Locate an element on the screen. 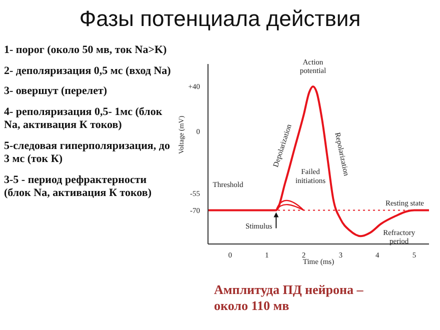  text: 3- овершут (перелет) is located at coordinates (56, 91).